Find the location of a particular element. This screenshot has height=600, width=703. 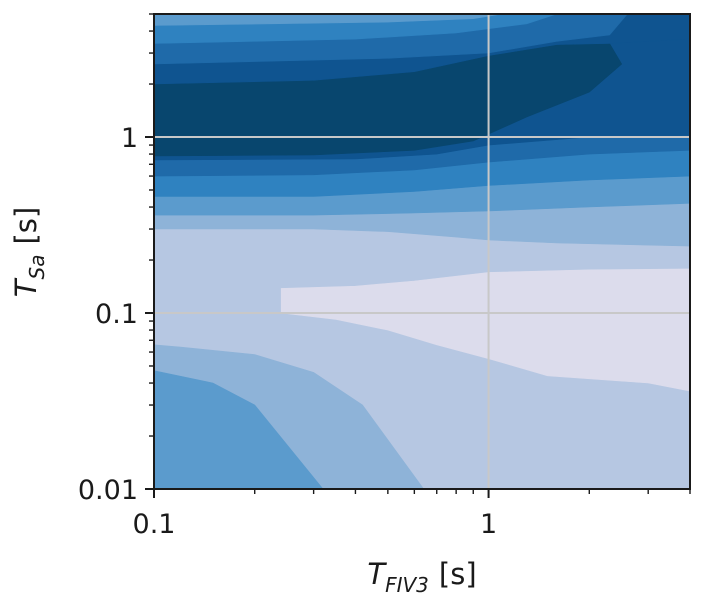

x-axis-label-unit: [s] is located at coordinates (458, 574).